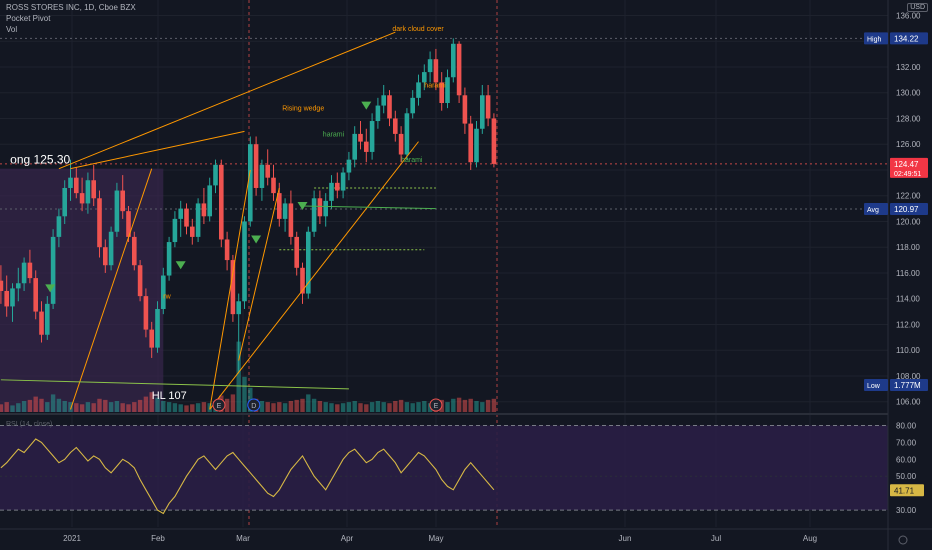  I want to click on rsi-tick-label: 30.00, so click(906, 510).